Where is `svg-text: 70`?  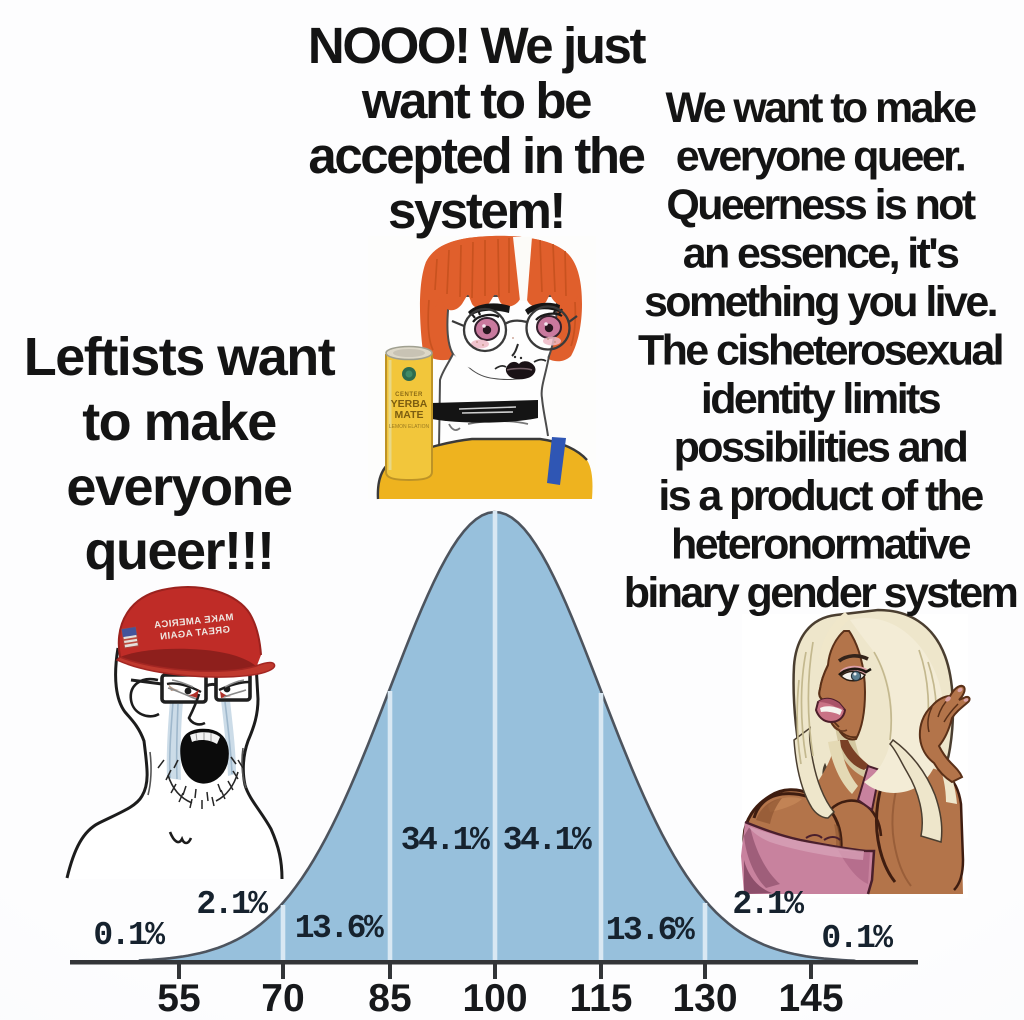
svg-text: 70 is located at coordinates (282, 998).